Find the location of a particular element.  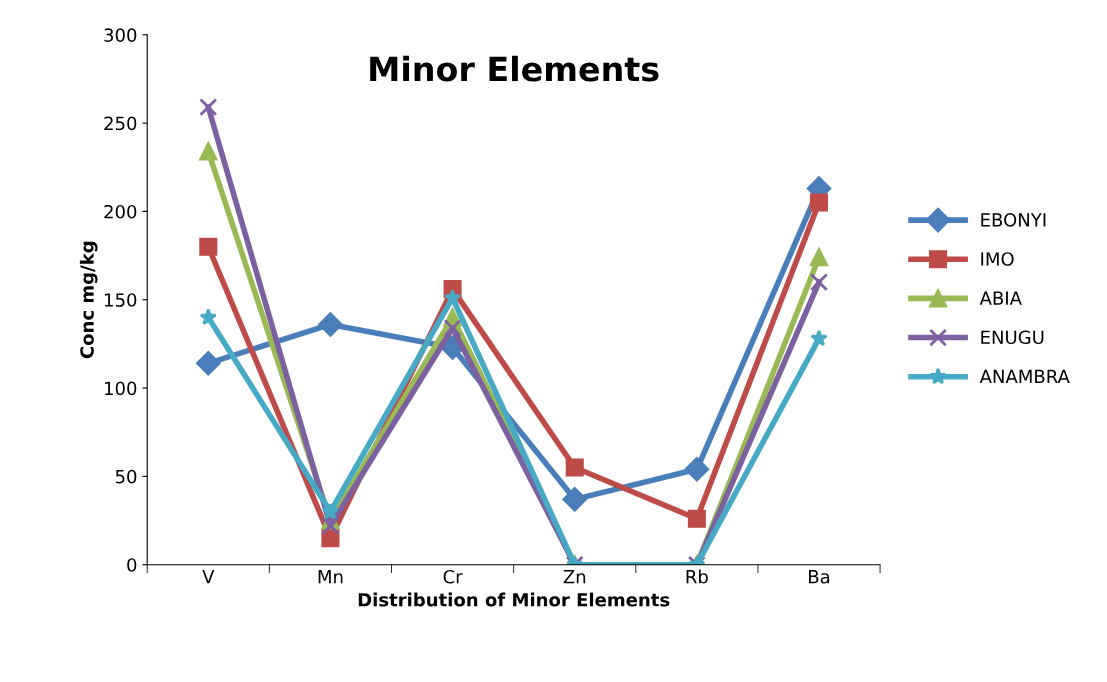

y-tick-label: 300 is located at coordinates (120, 35).